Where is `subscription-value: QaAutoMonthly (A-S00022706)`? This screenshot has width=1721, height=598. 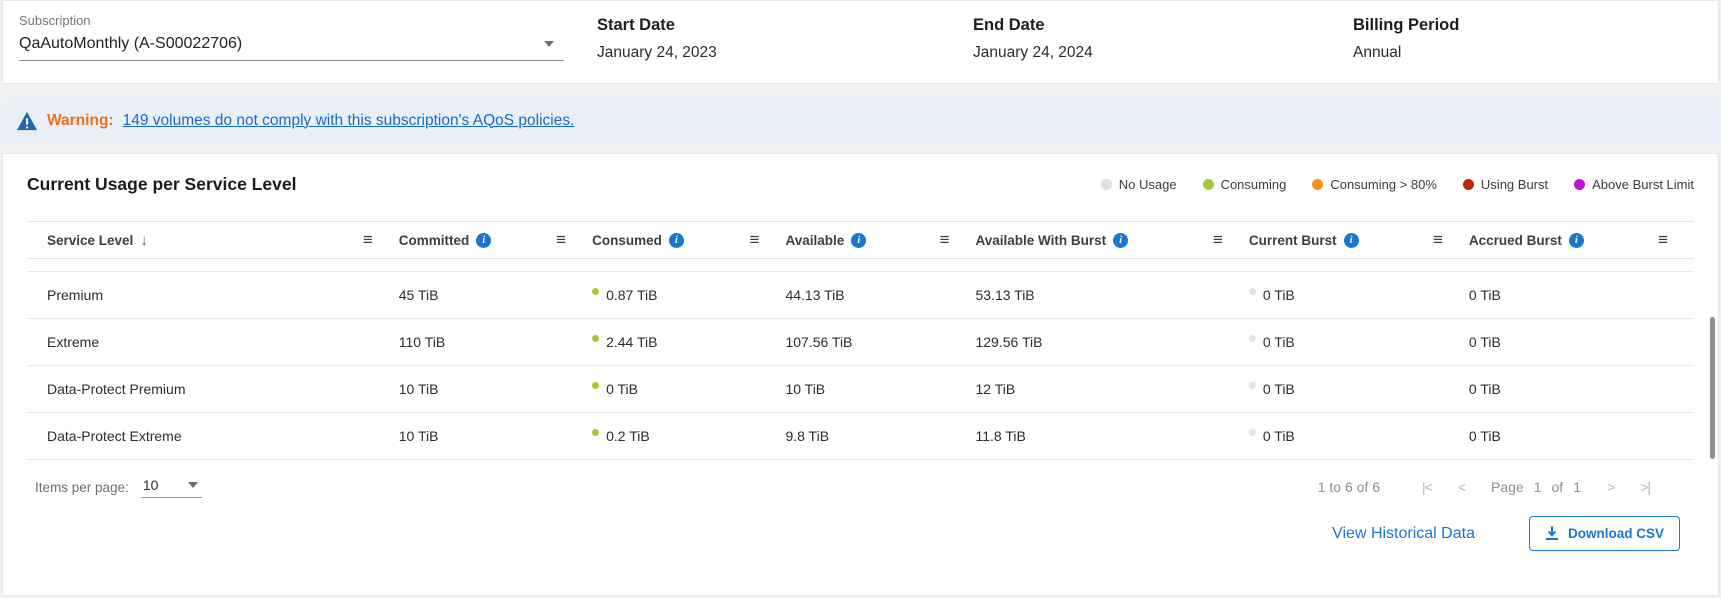 subscription-value: QaAutoMonthly (A-S00022706) is located at coordinates (131, 43).